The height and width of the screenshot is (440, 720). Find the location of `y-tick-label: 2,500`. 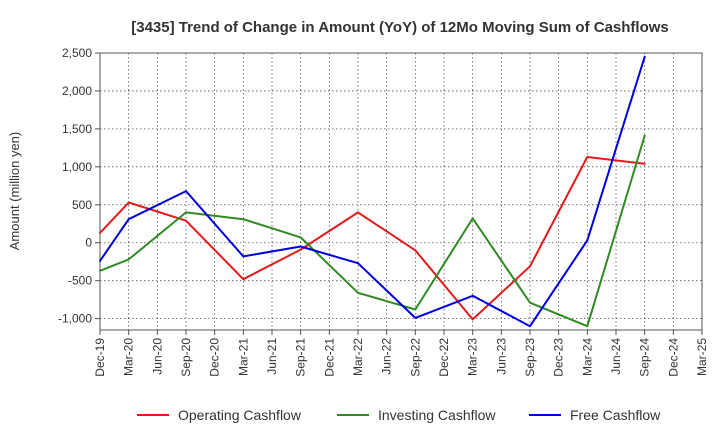

y-tick-label: 2,500 is located at coordinates (77, 53).